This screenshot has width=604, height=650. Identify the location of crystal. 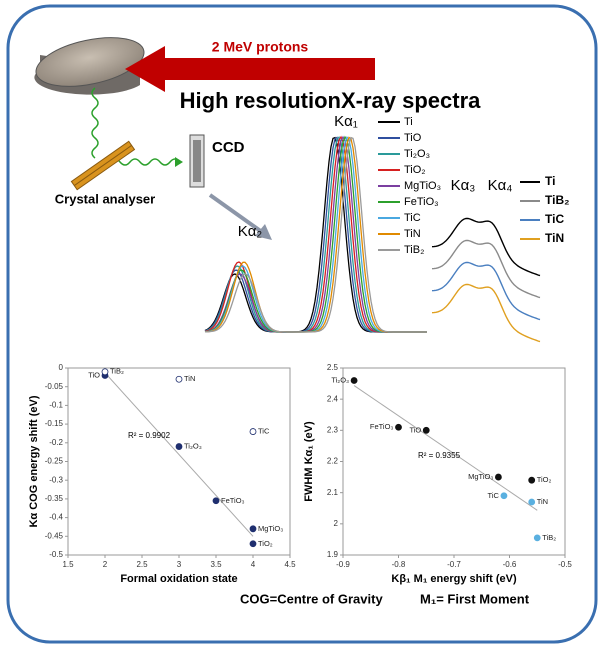
(103, 165).